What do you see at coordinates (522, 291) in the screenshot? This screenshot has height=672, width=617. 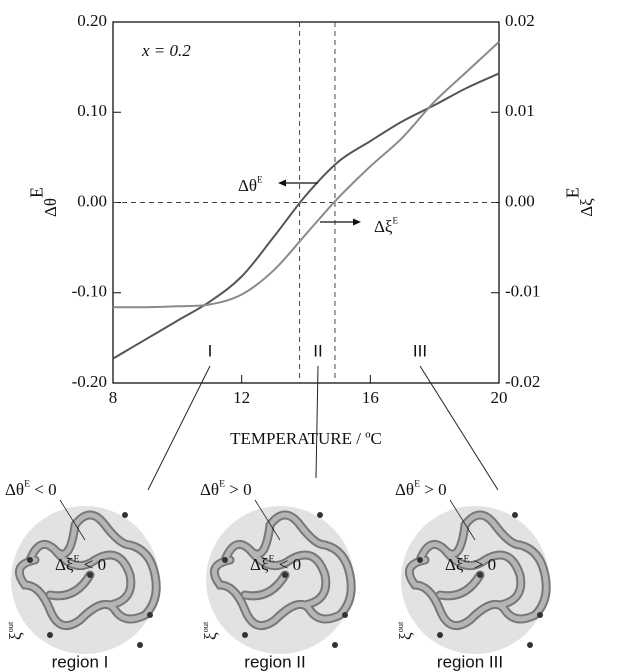 I see `y2-tick-label: -0.01` at bounding box center [522, 291].